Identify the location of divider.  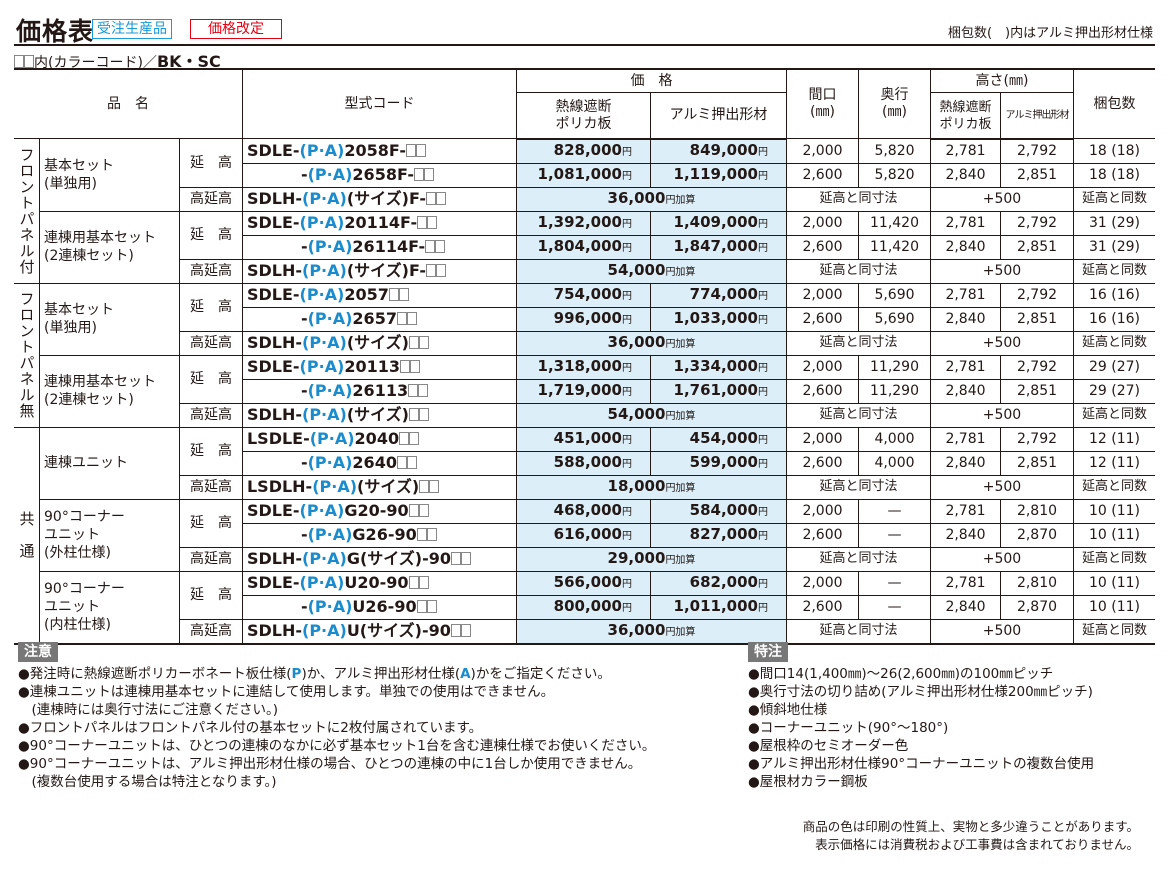
(584, 45).